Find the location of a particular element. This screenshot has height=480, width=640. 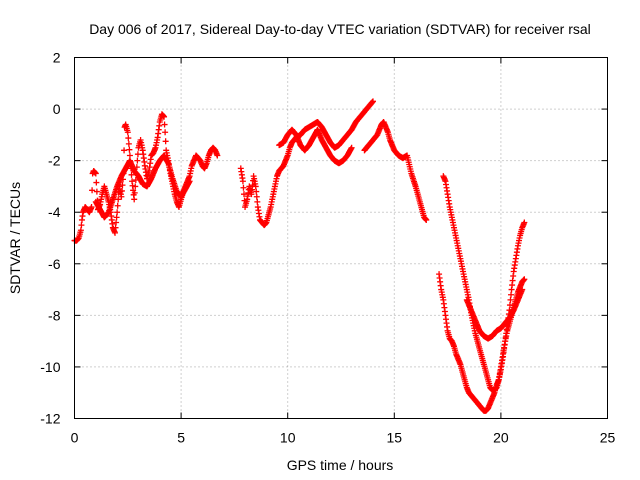

x-tick-label: 0 is located at coordinates (75, 438).